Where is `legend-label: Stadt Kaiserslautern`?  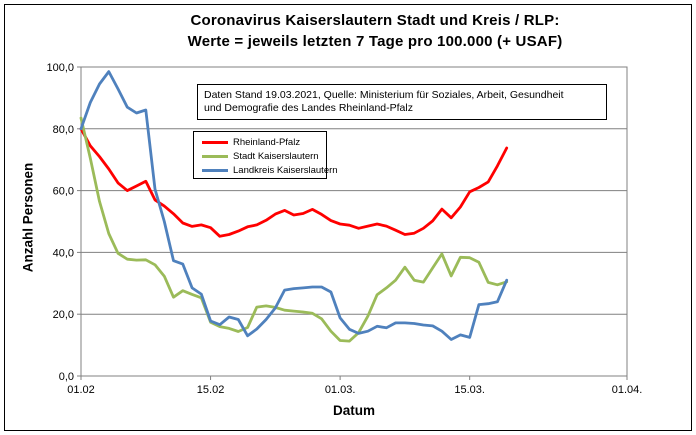
legend-label: Stadt Kaiserslautern is located at coordinates (276, 156).